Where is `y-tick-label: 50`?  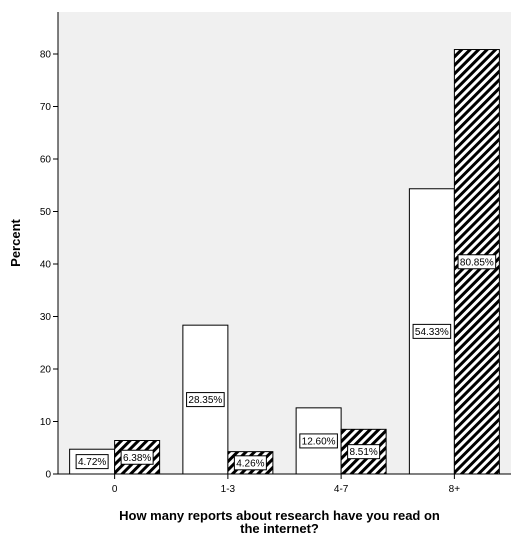
y-tick-label: 50 is located at coordinates (46, 212).